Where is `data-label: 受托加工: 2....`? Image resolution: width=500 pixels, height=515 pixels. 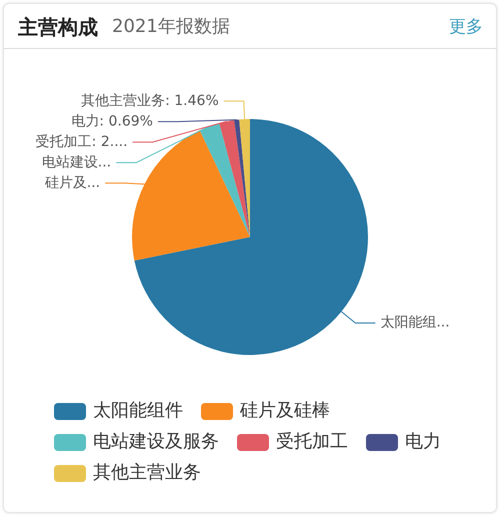 data-label: 受托加工: 2.... is located at coordinates (82, 142).